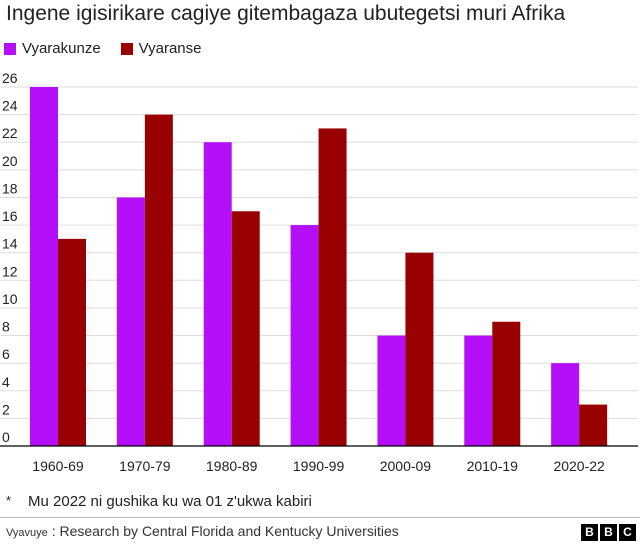  Describe the element at coordinates (10, 133) in the screenshot. I see `y-tick-label: 22` at that location.